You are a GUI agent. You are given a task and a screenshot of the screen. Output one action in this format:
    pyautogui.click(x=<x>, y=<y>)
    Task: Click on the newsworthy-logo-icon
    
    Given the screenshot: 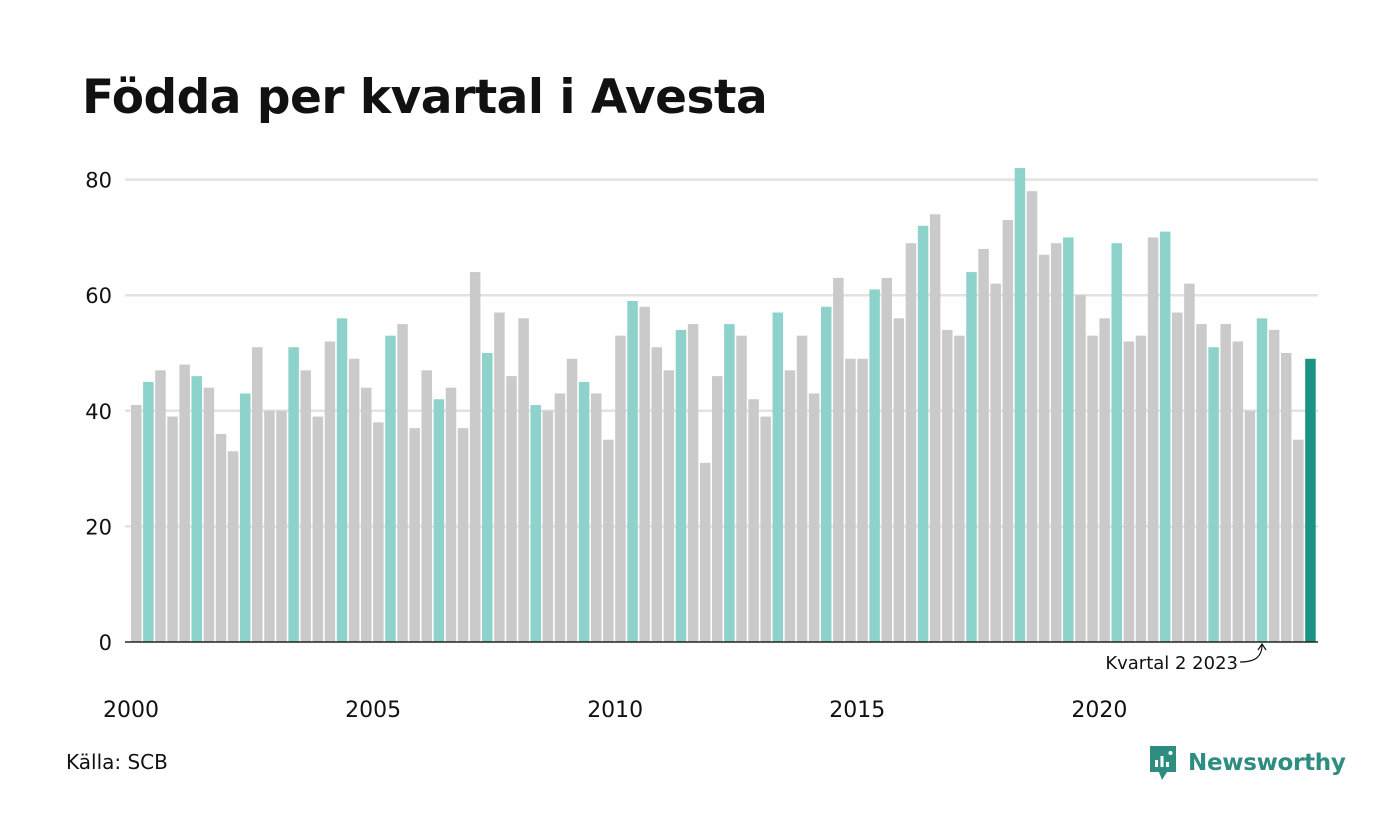 What is the action you would take?
    pyautogui.click(x=1163, y=763)
    